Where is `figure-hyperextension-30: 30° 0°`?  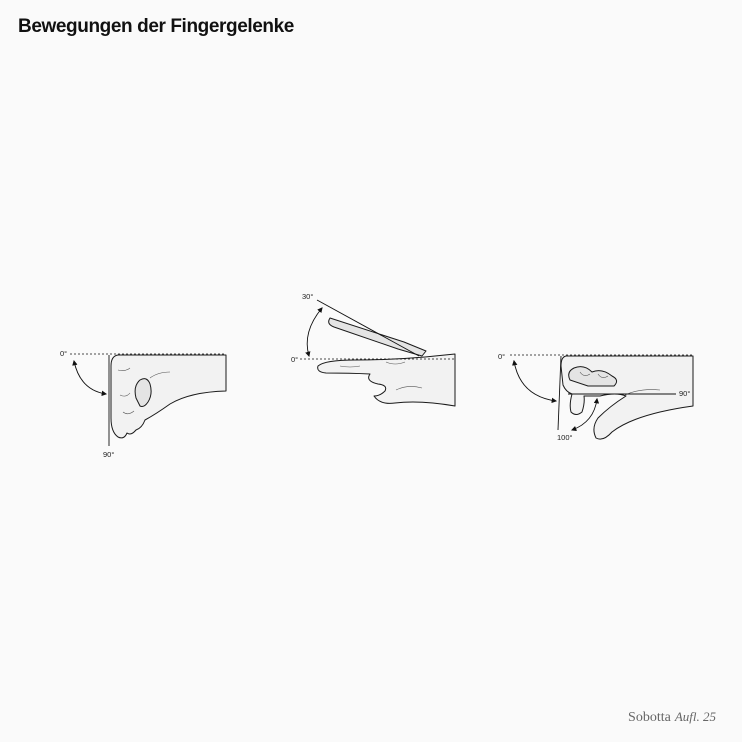 figure-hyperextension-30: 30° 0° is located at coordinates (373, 349).